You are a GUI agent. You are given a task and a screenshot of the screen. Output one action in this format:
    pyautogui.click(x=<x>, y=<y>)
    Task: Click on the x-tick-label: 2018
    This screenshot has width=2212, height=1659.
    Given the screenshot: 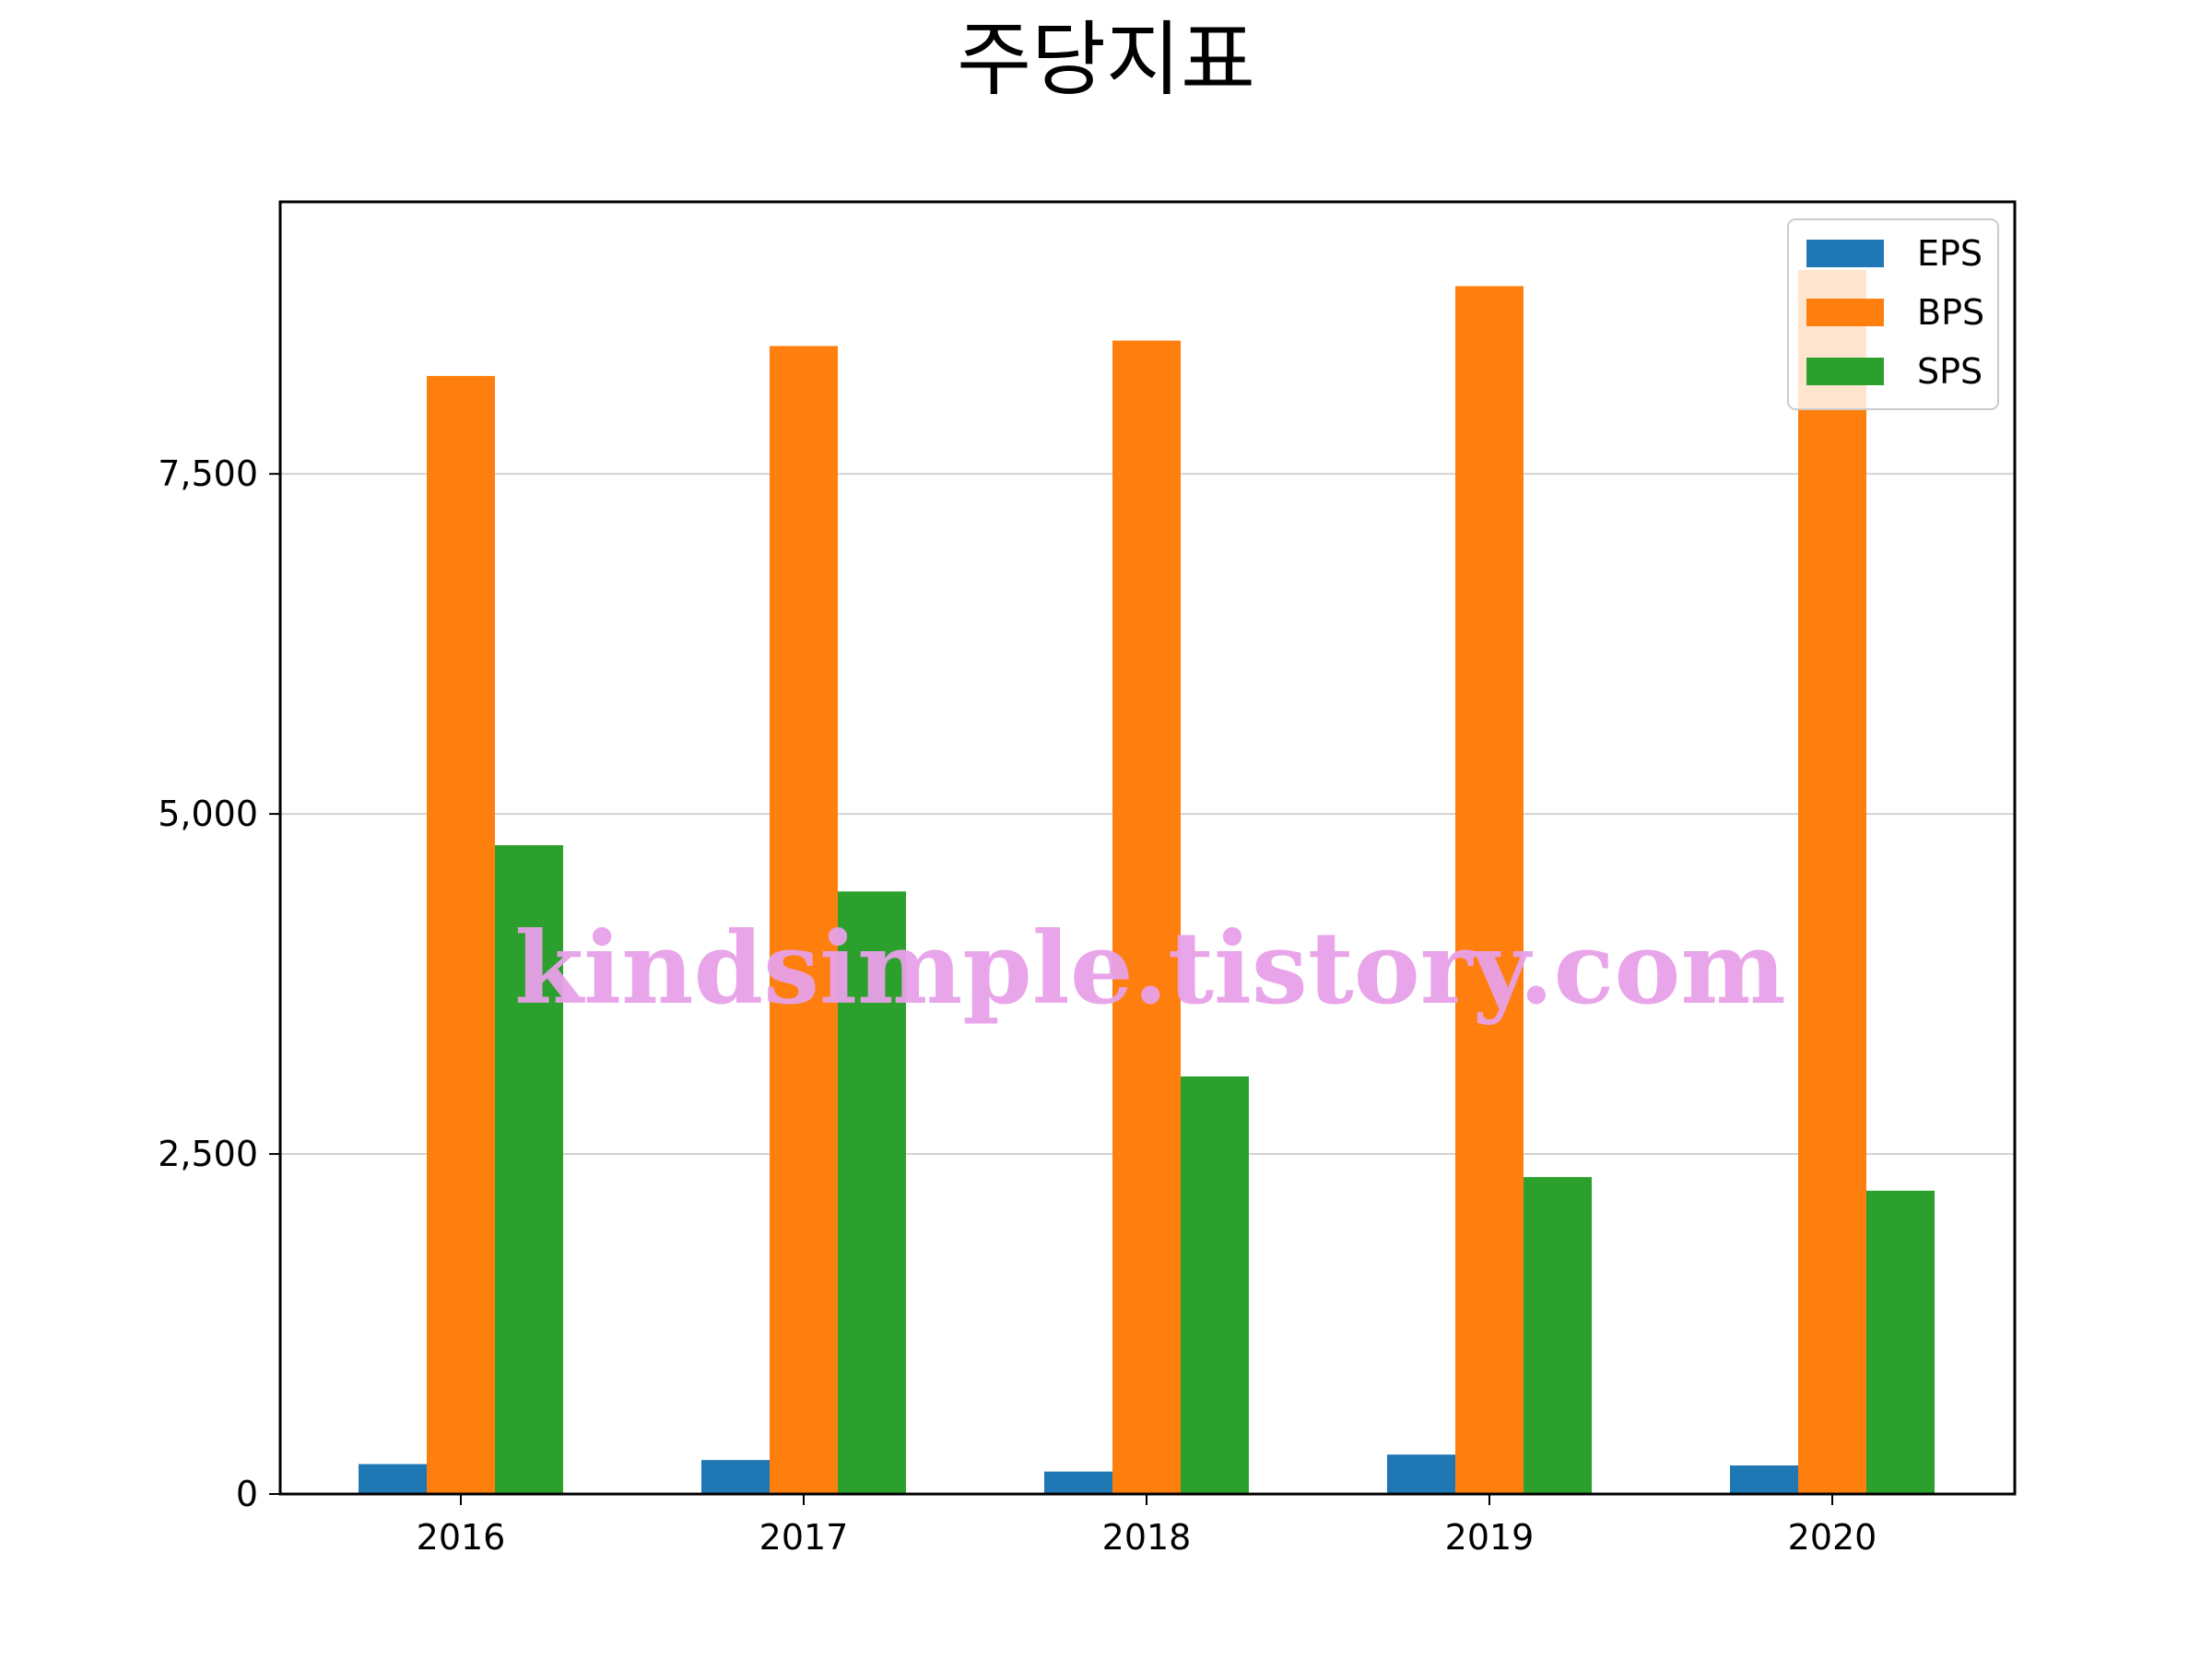 What is the action you would take?
    pyautogui.click(x=1147, y=1537)
    